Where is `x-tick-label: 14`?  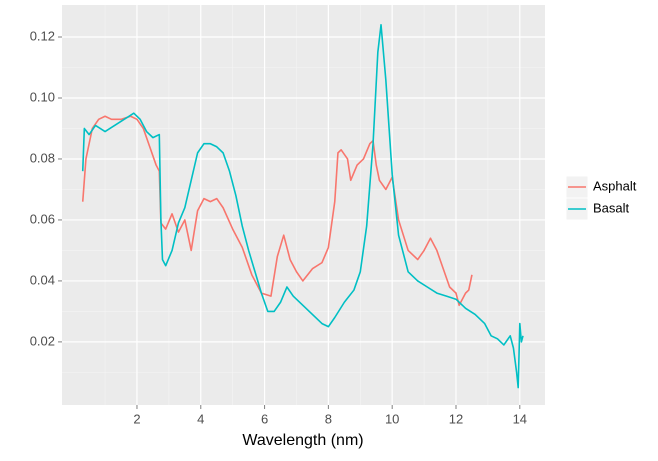 x-tick-label: 14 is located at coordinates (520, 418).